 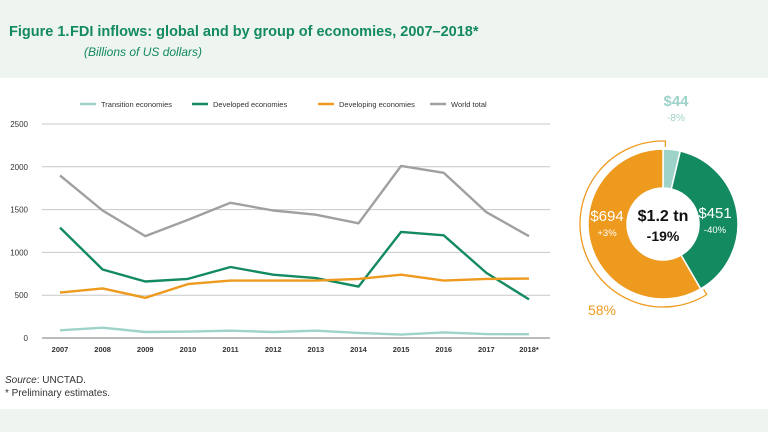 I want to click on x-tick-label: 2015, so click(x=401, y=349).